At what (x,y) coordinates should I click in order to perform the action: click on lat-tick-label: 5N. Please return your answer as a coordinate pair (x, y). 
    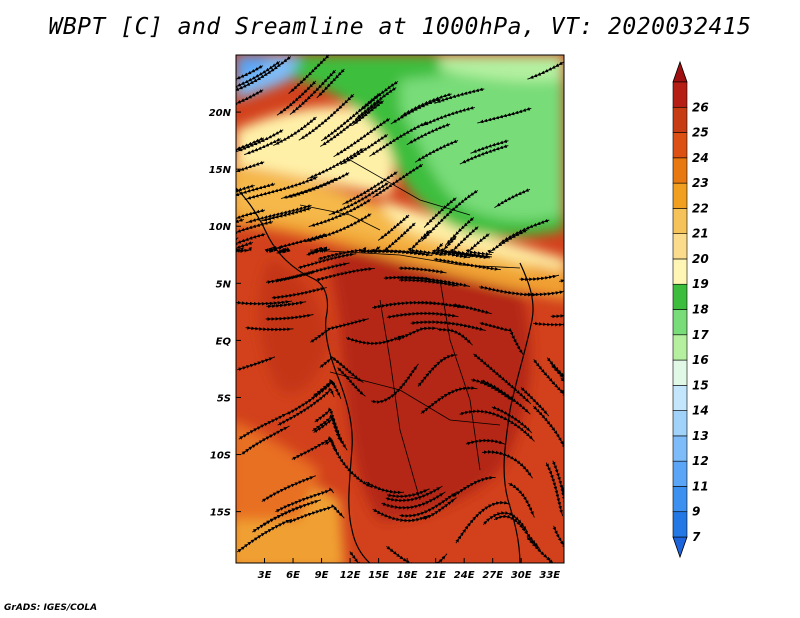
    Looking at the image, I should click on (224, 284).